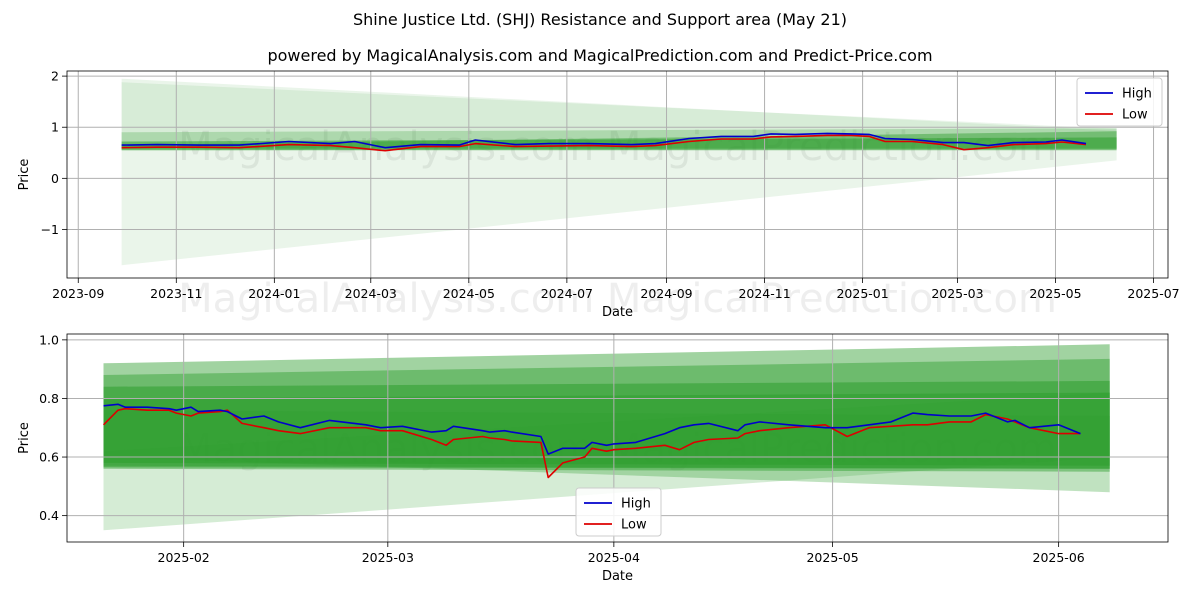 This screenshot has height=600, width=1200. Describe the element at coordinates (55, 178) in the screenshot. I see `y-tick-label: 0` at that location.